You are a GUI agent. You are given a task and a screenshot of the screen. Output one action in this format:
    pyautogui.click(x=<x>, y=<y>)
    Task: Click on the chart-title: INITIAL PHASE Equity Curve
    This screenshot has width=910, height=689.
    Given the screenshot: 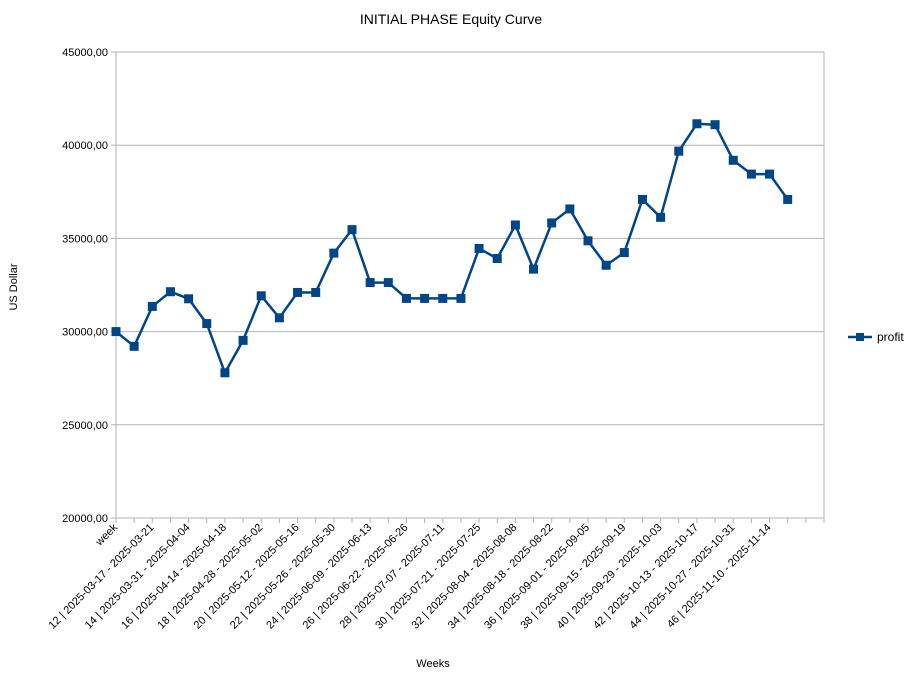 What is the action you would take?
    pyautogui.click(x=451, y=19)
    